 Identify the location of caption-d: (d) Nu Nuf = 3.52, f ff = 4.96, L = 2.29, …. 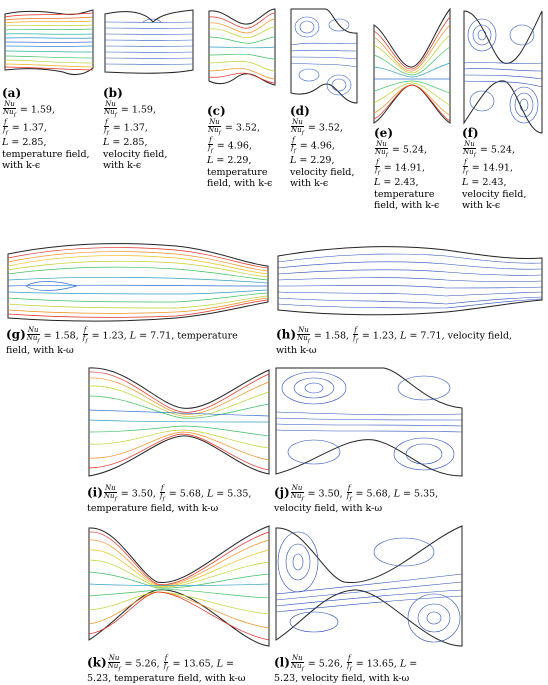
(322, 147).